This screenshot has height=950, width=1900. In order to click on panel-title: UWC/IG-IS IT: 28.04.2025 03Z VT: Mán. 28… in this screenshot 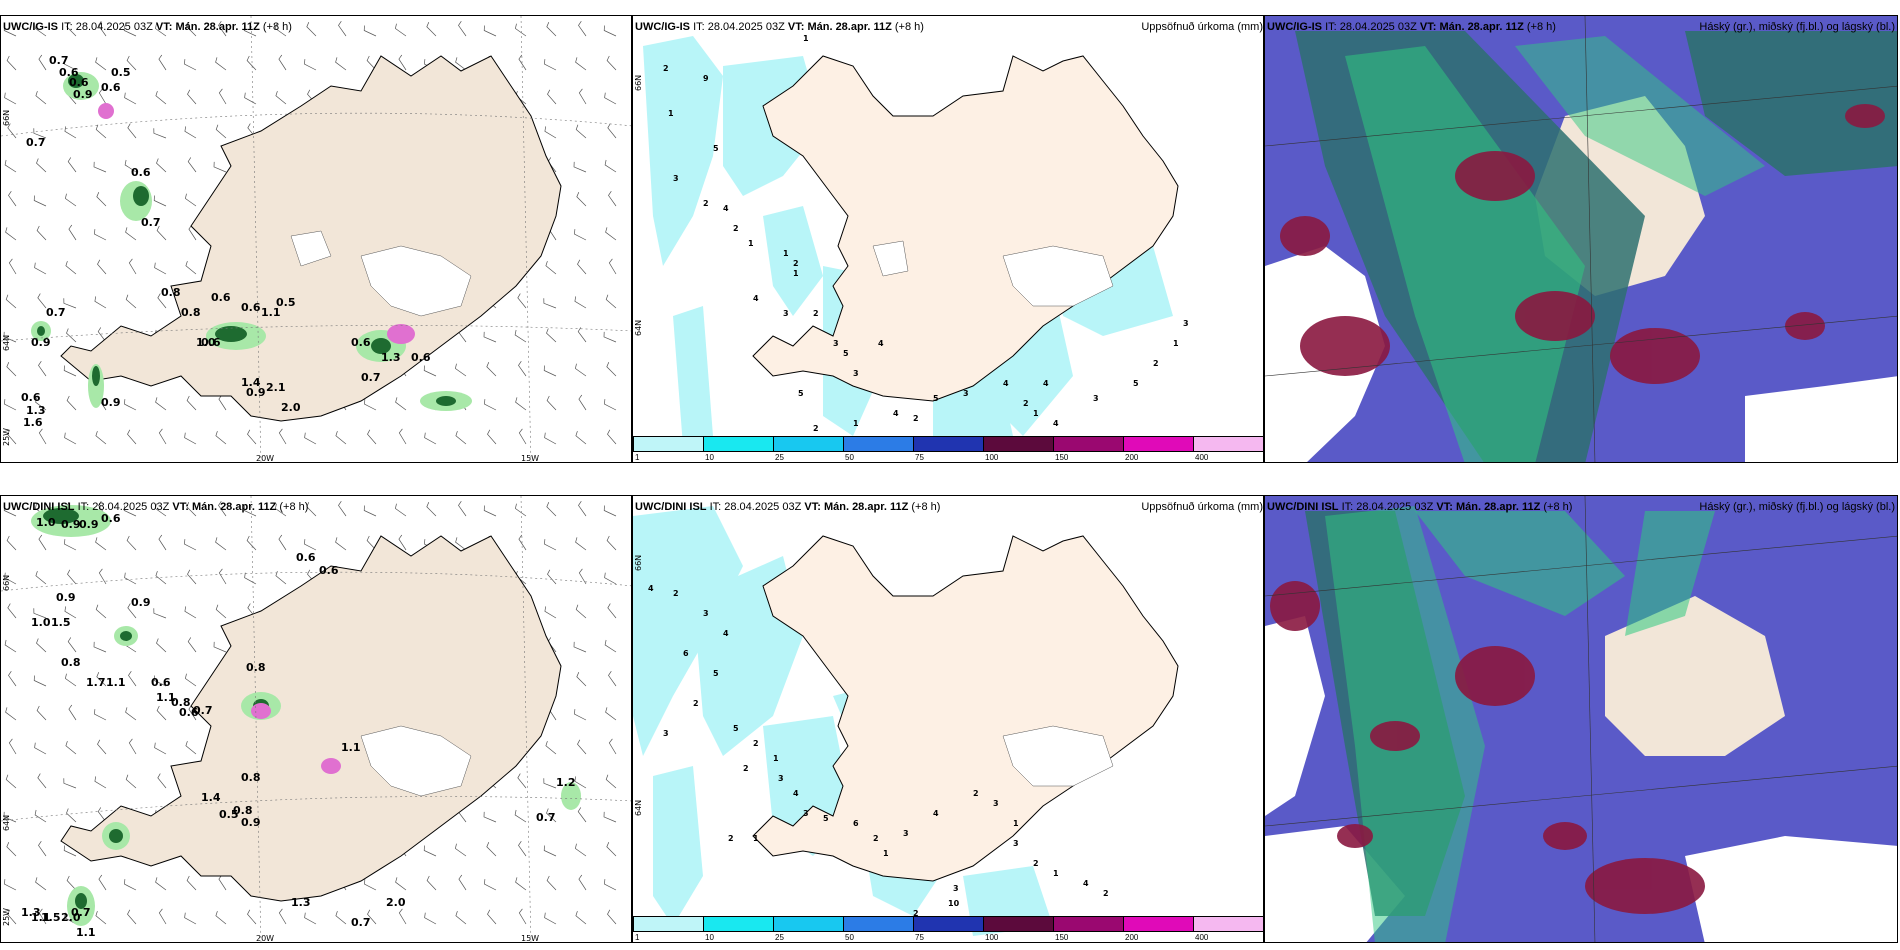, I will do `click(949, 27)`.